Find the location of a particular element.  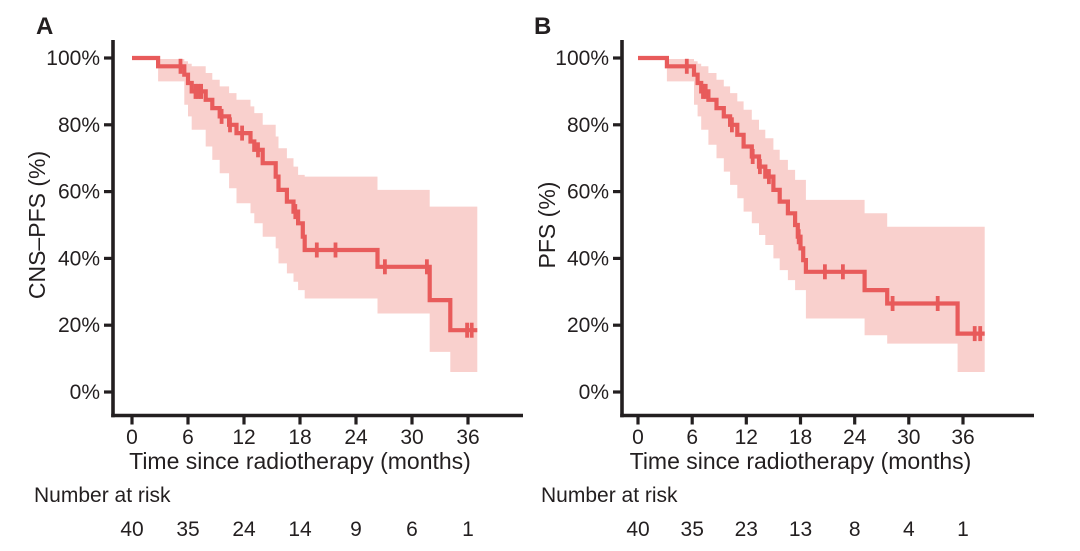

number-at-risk-value: 6 is located at coordinates (412, 529).